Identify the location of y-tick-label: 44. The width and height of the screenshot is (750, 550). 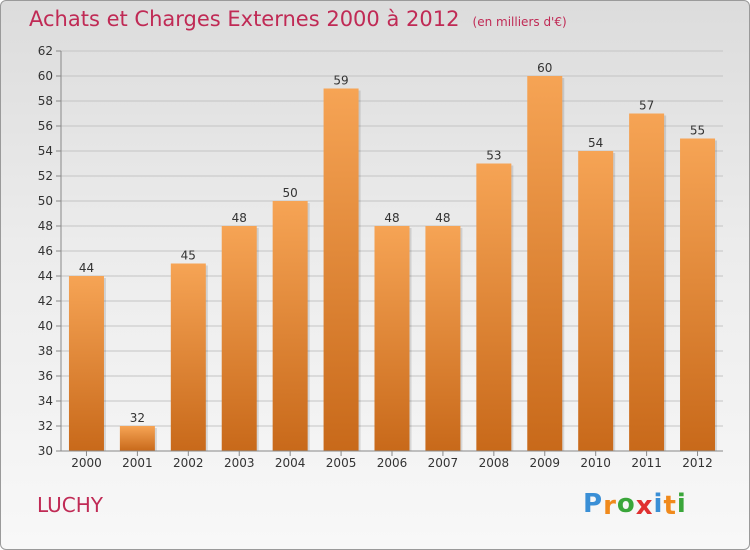
(45, 276).